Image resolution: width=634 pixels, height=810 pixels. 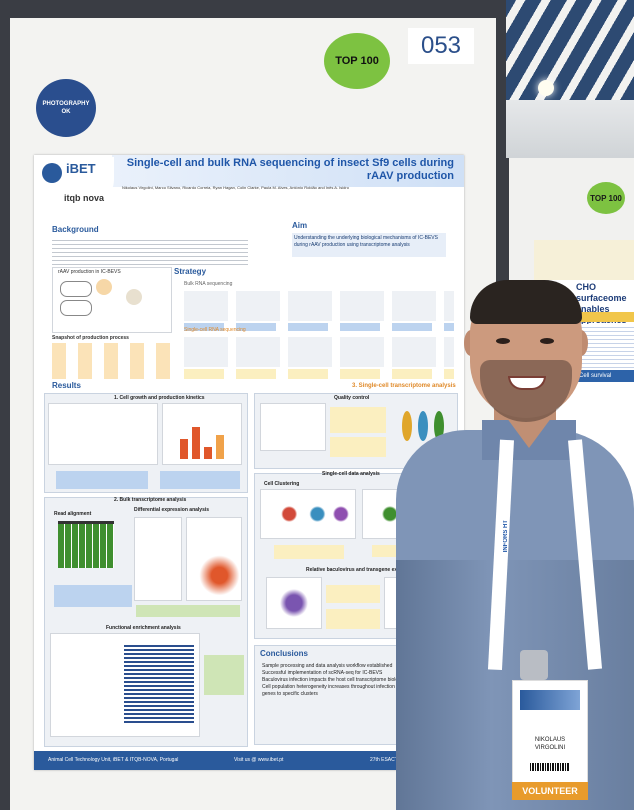 What do you see at coordinates (134, 297) in the screenshot?
I see `virus-icon` at bounding box center [134, 297].